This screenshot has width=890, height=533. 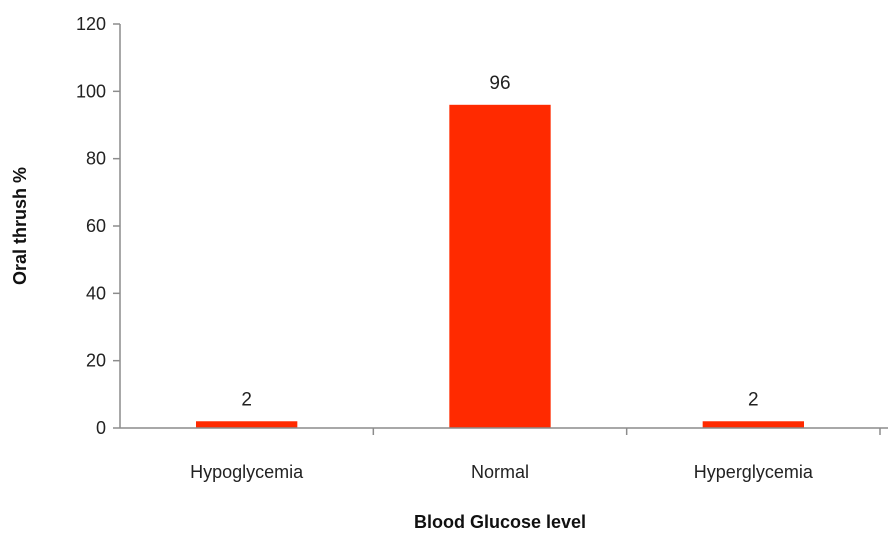 I want to click on data-label-hyperglycemia: 2, so click(x=753, y=399).